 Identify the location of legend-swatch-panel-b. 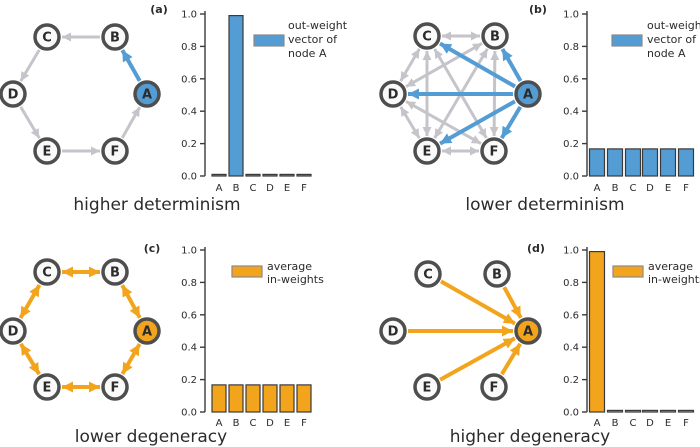
(627, 40).